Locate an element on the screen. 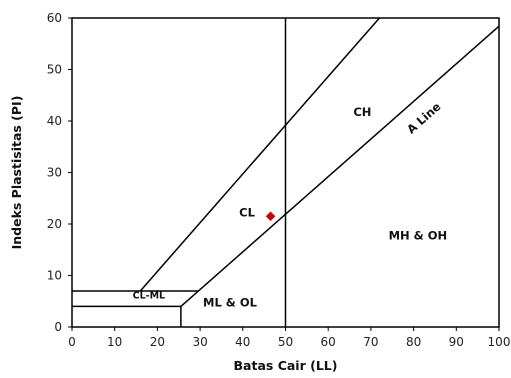 Image resolution: width=511 pixels, height=378 pixels. data-point is located at coordinates (270, 216).